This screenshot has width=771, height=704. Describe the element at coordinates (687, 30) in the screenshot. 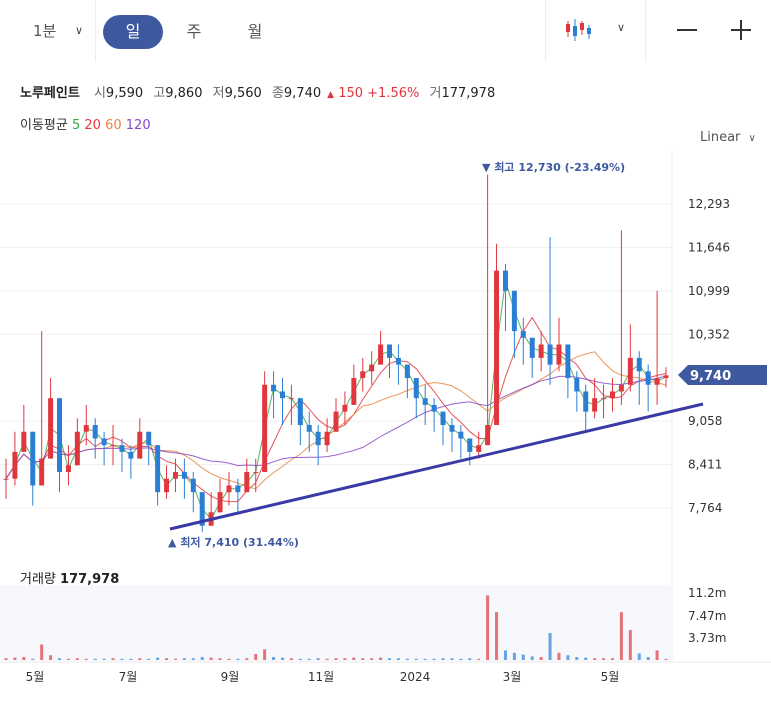

I see `minus-icon` at that location.